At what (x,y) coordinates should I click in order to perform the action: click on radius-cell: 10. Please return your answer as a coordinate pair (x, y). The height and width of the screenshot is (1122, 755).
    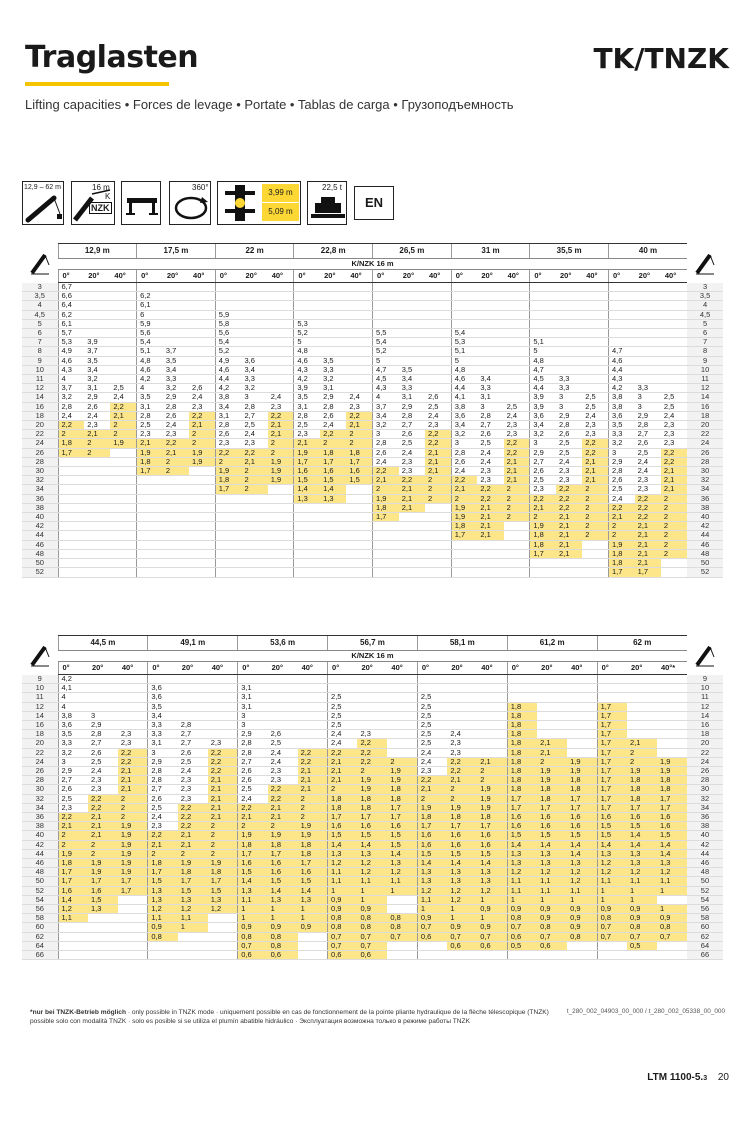
    Looking at the image, I should click on (705, 370).